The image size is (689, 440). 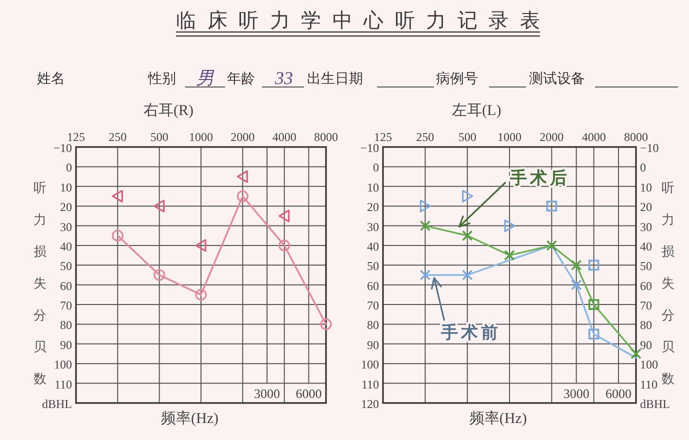 What do you see at coordinates (370, 404) in the screenshot?
I see `y-tick-label: 120` at bounding box center [370, 404].